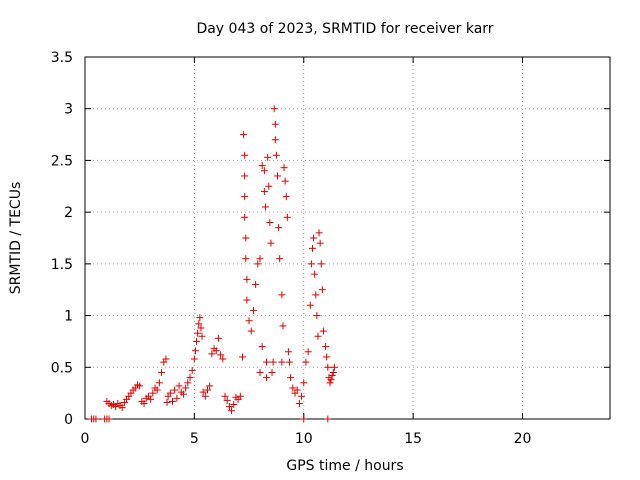 Image resolution: width=640 pixels, height=480 pixels. Describe the element at coordinates (194, 439) in the screenshot. I see `x-tick-label: 5` at that location.